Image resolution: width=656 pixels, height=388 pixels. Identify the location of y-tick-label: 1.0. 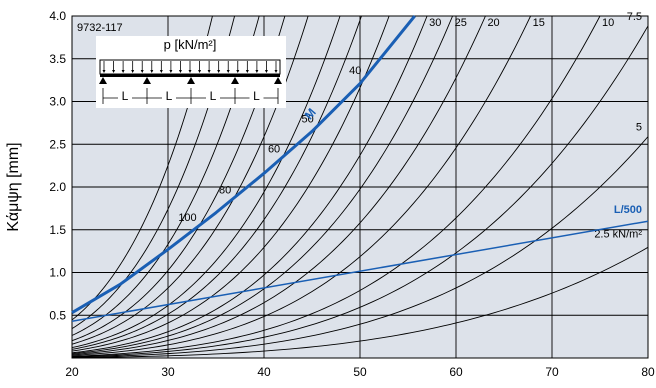
(57, 273).